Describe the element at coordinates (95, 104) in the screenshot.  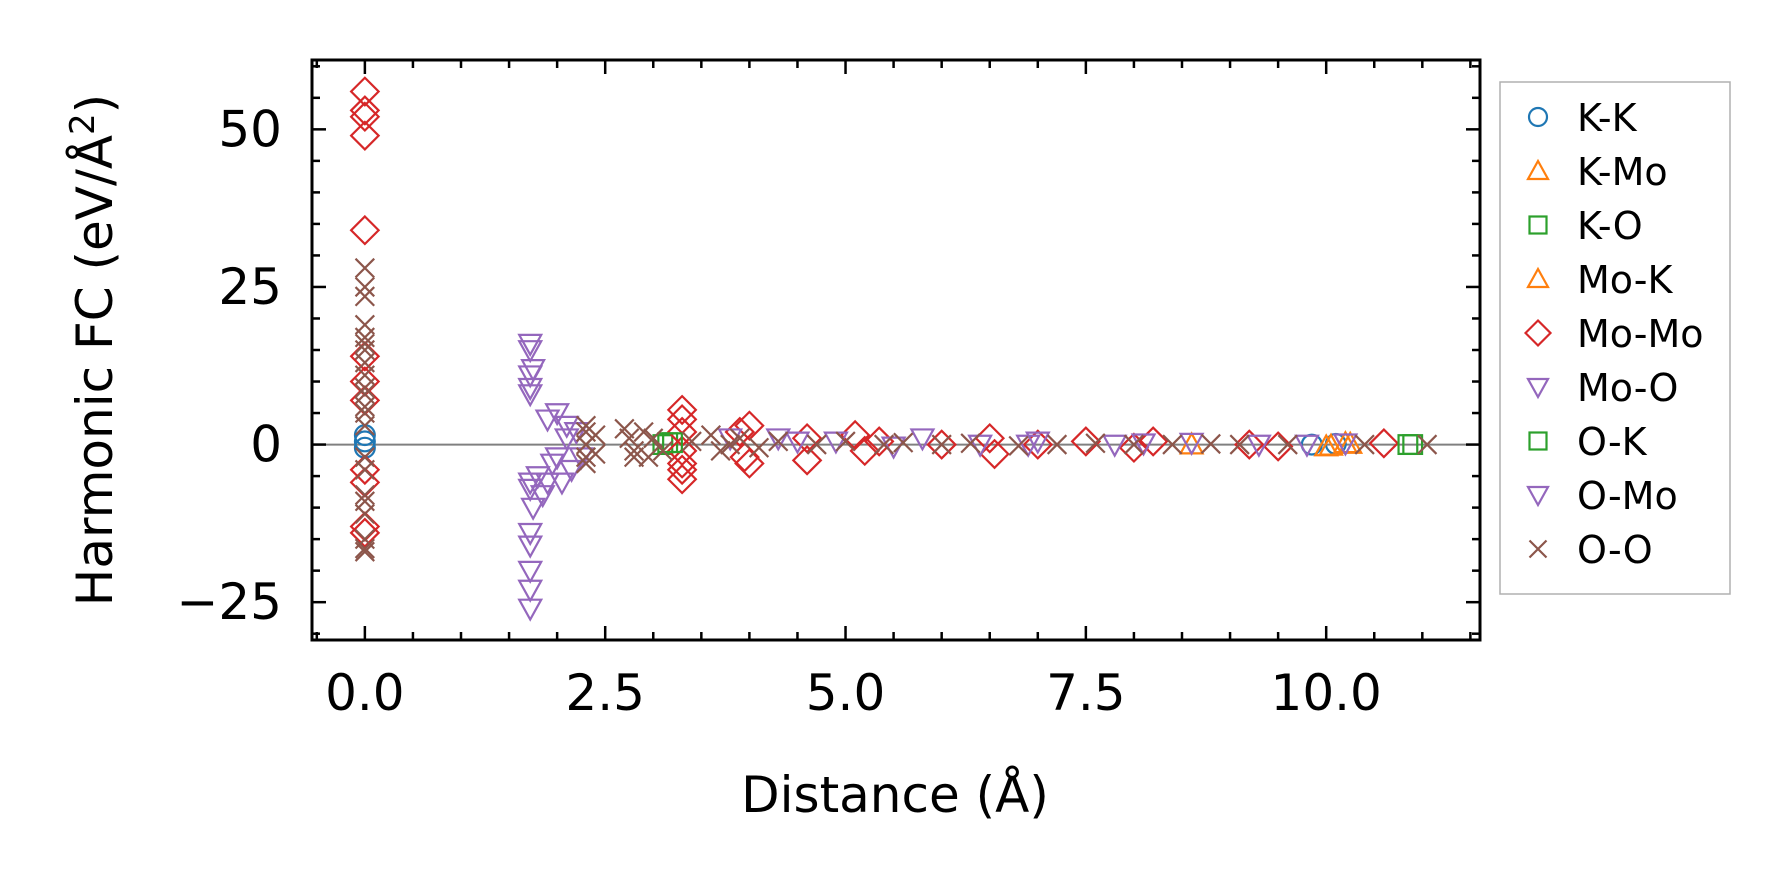
I see `y-axis-label-close: )` at that location.